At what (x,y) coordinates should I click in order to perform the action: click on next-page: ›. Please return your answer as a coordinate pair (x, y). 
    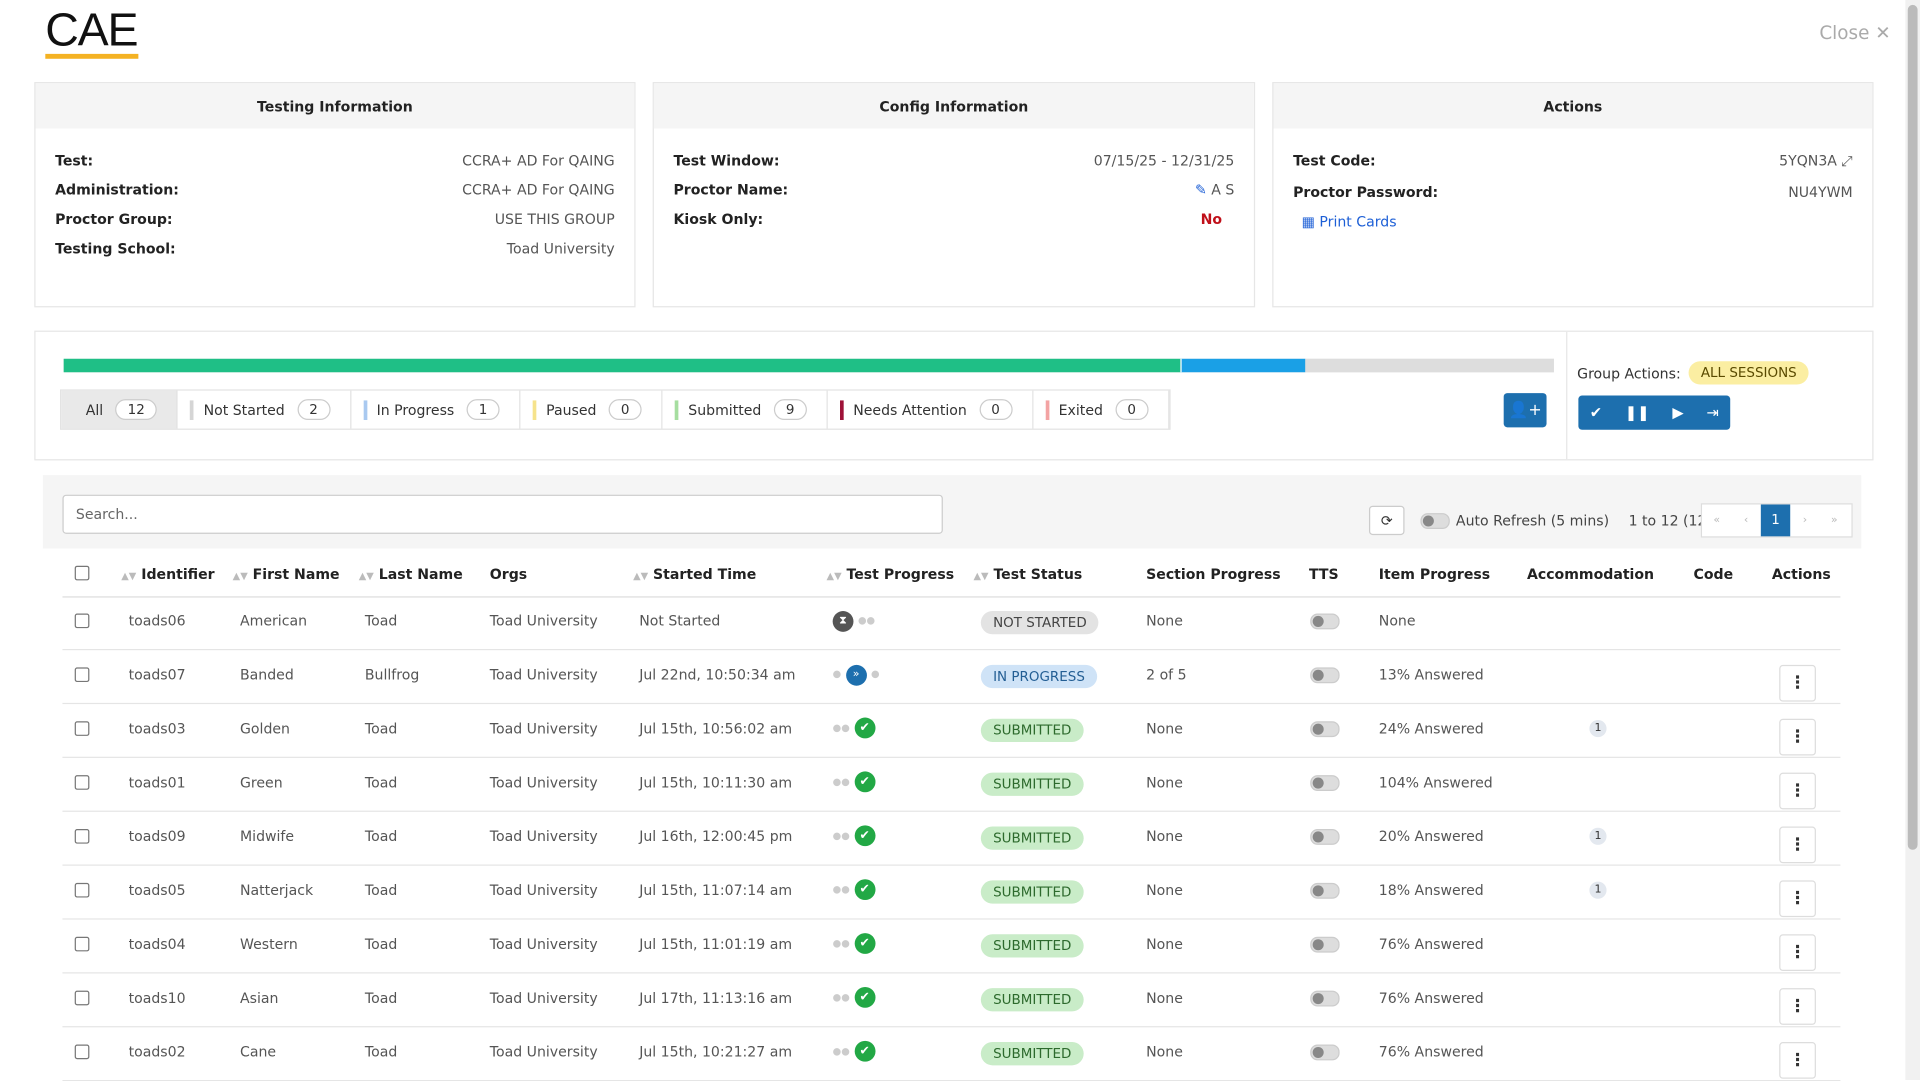
    Looking at the image, I should click on (1805, 520).